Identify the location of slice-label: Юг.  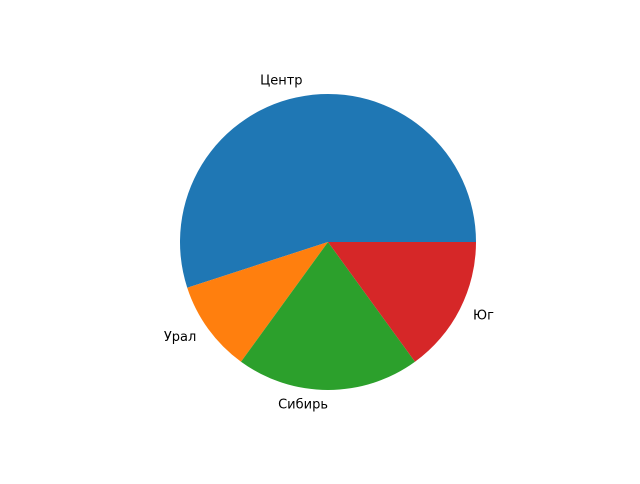
(483, 315).